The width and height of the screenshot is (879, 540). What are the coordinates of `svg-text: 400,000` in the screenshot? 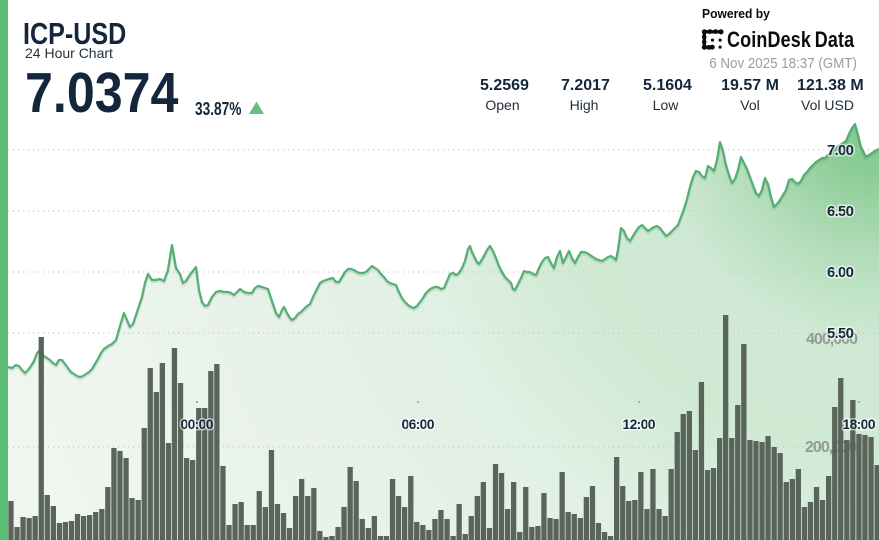 It's located at (832, 339).